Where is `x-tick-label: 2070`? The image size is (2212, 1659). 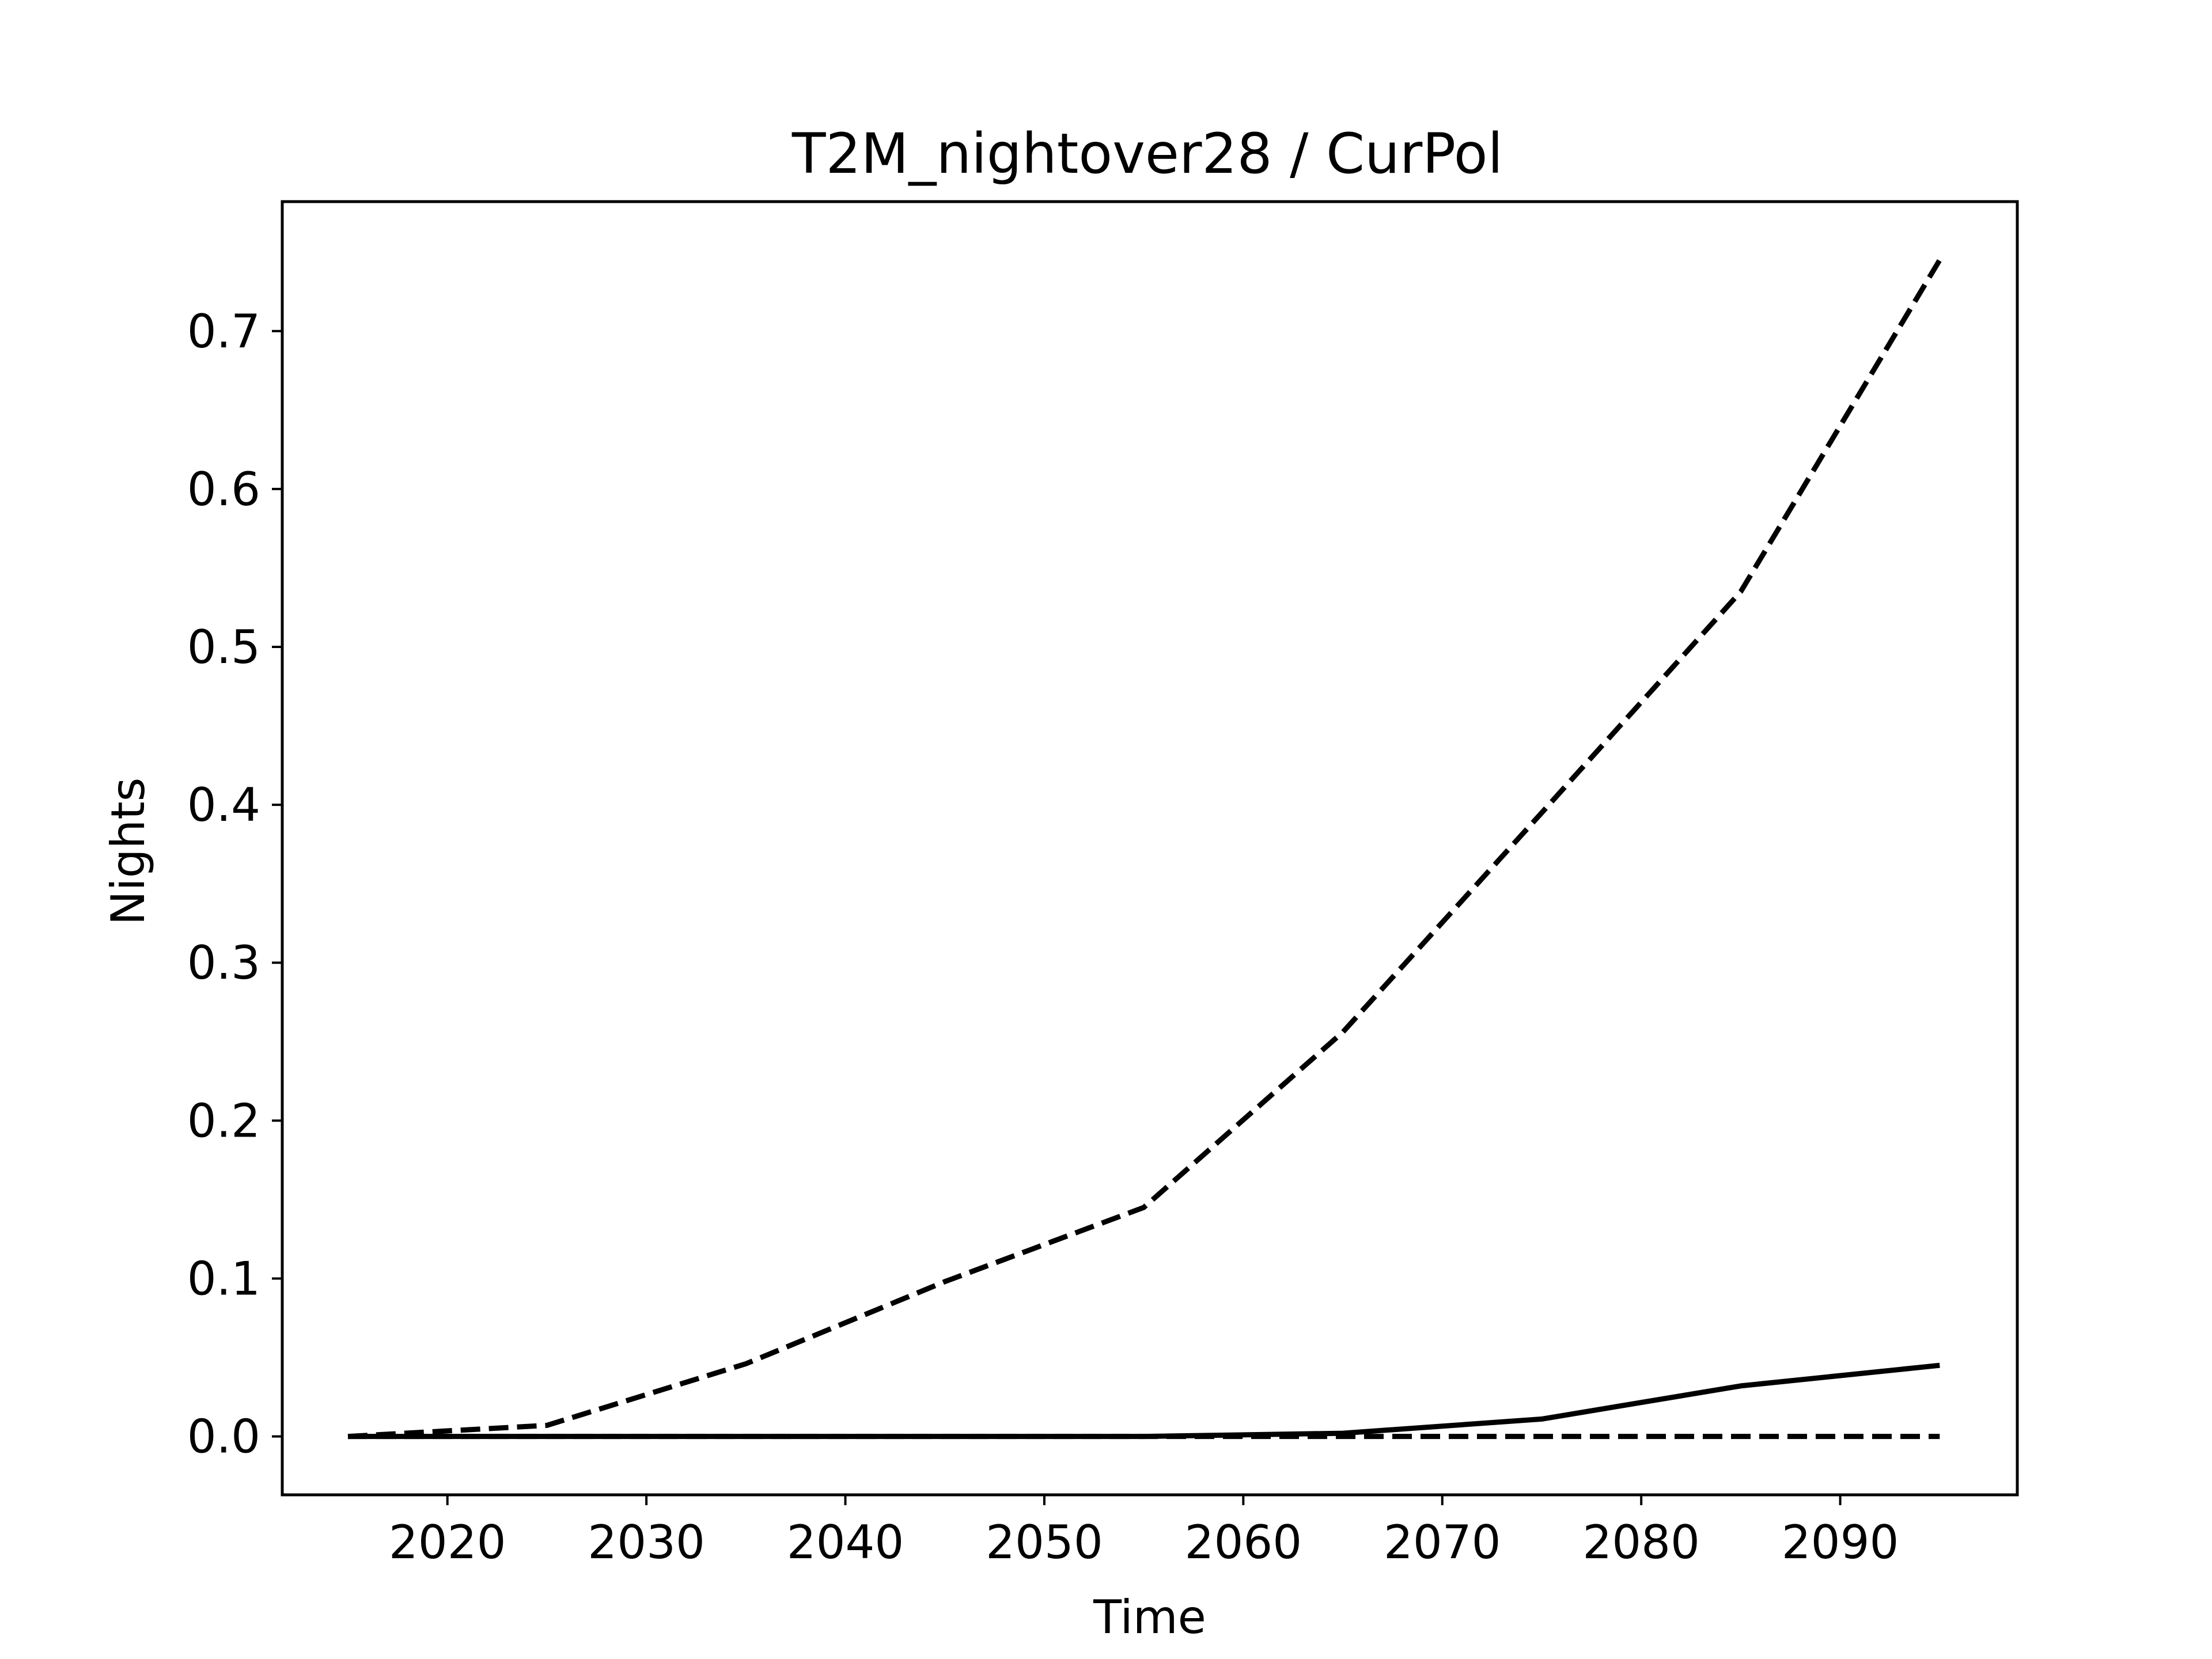 x-tick-label: 2070 is located at coordinates (1443, 1542).